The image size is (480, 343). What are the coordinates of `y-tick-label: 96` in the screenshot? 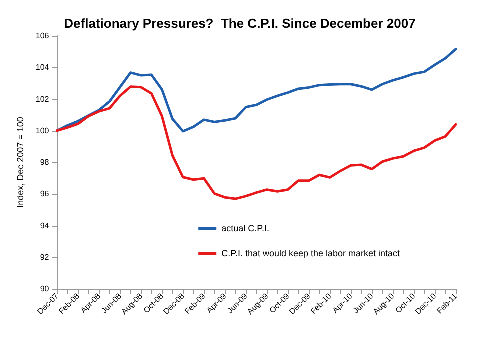 It's located at (45, 194).